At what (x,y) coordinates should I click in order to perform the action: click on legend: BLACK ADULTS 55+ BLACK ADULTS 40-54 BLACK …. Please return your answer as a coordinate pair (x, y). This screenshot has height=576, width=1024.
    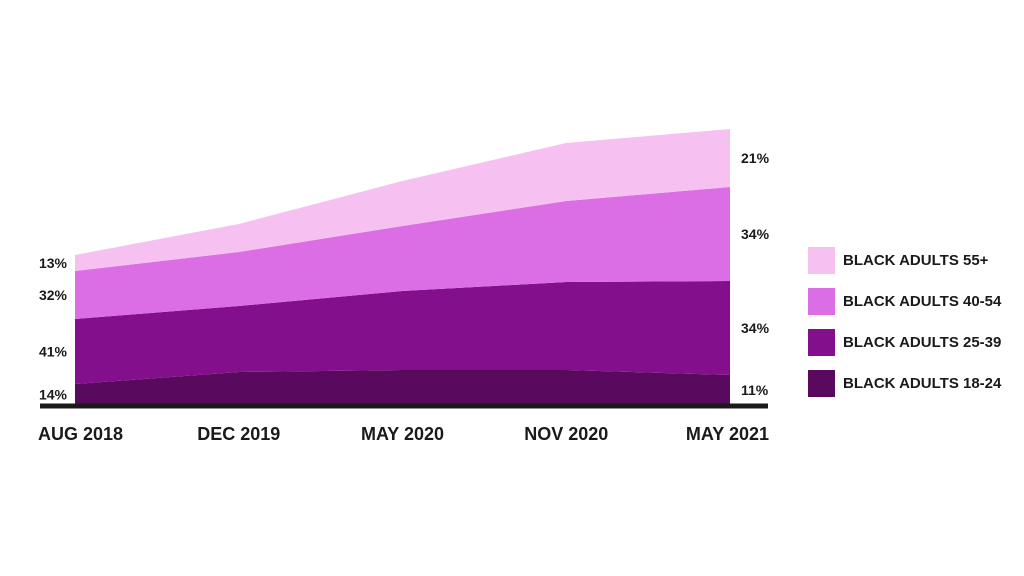
    Looking at the image, I should click on (913, 328).